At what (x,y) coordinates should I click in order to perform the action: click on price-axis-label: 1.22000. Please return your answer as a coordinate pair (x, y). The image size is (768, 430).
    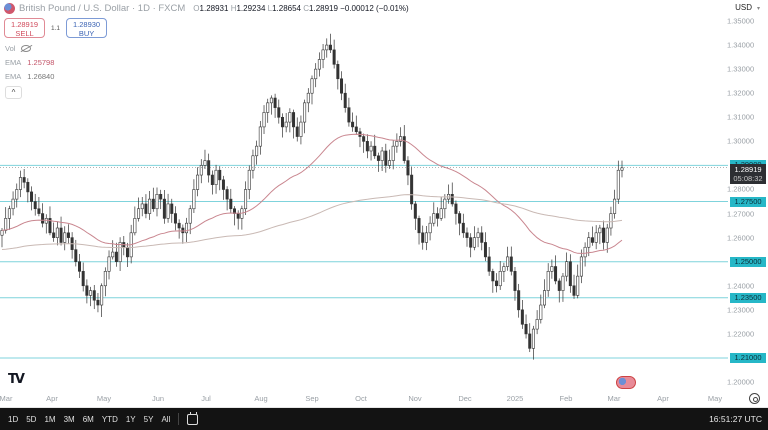
    Looking at the image, I should click on (741, 334).